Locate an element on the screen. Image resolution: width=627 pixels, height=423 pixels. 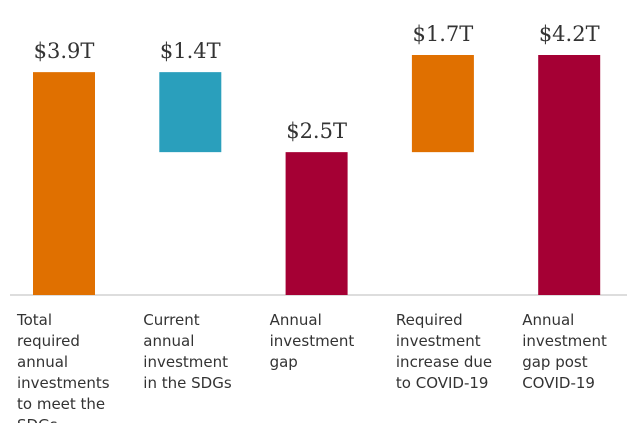
value-label: $2.5T is located at coordinates (316, 131).